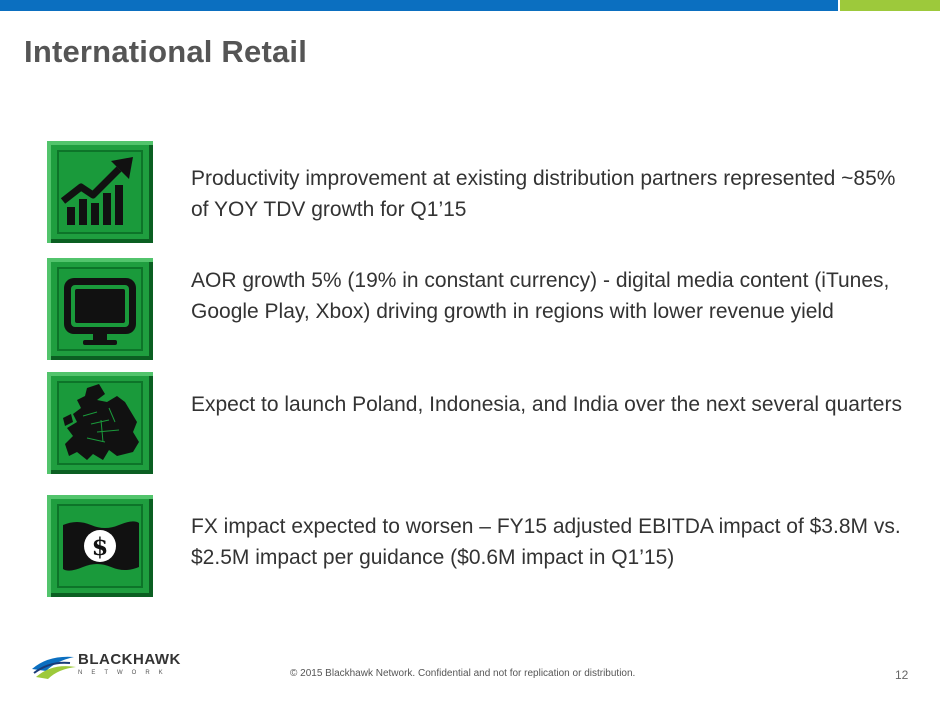 Image resolution: width=940 pixels, height=705 pixels. What do you see at coordinates (54, 667) in the screenshot?
I see `hawk-swoosh-icon` at bounding box center [54, 667].